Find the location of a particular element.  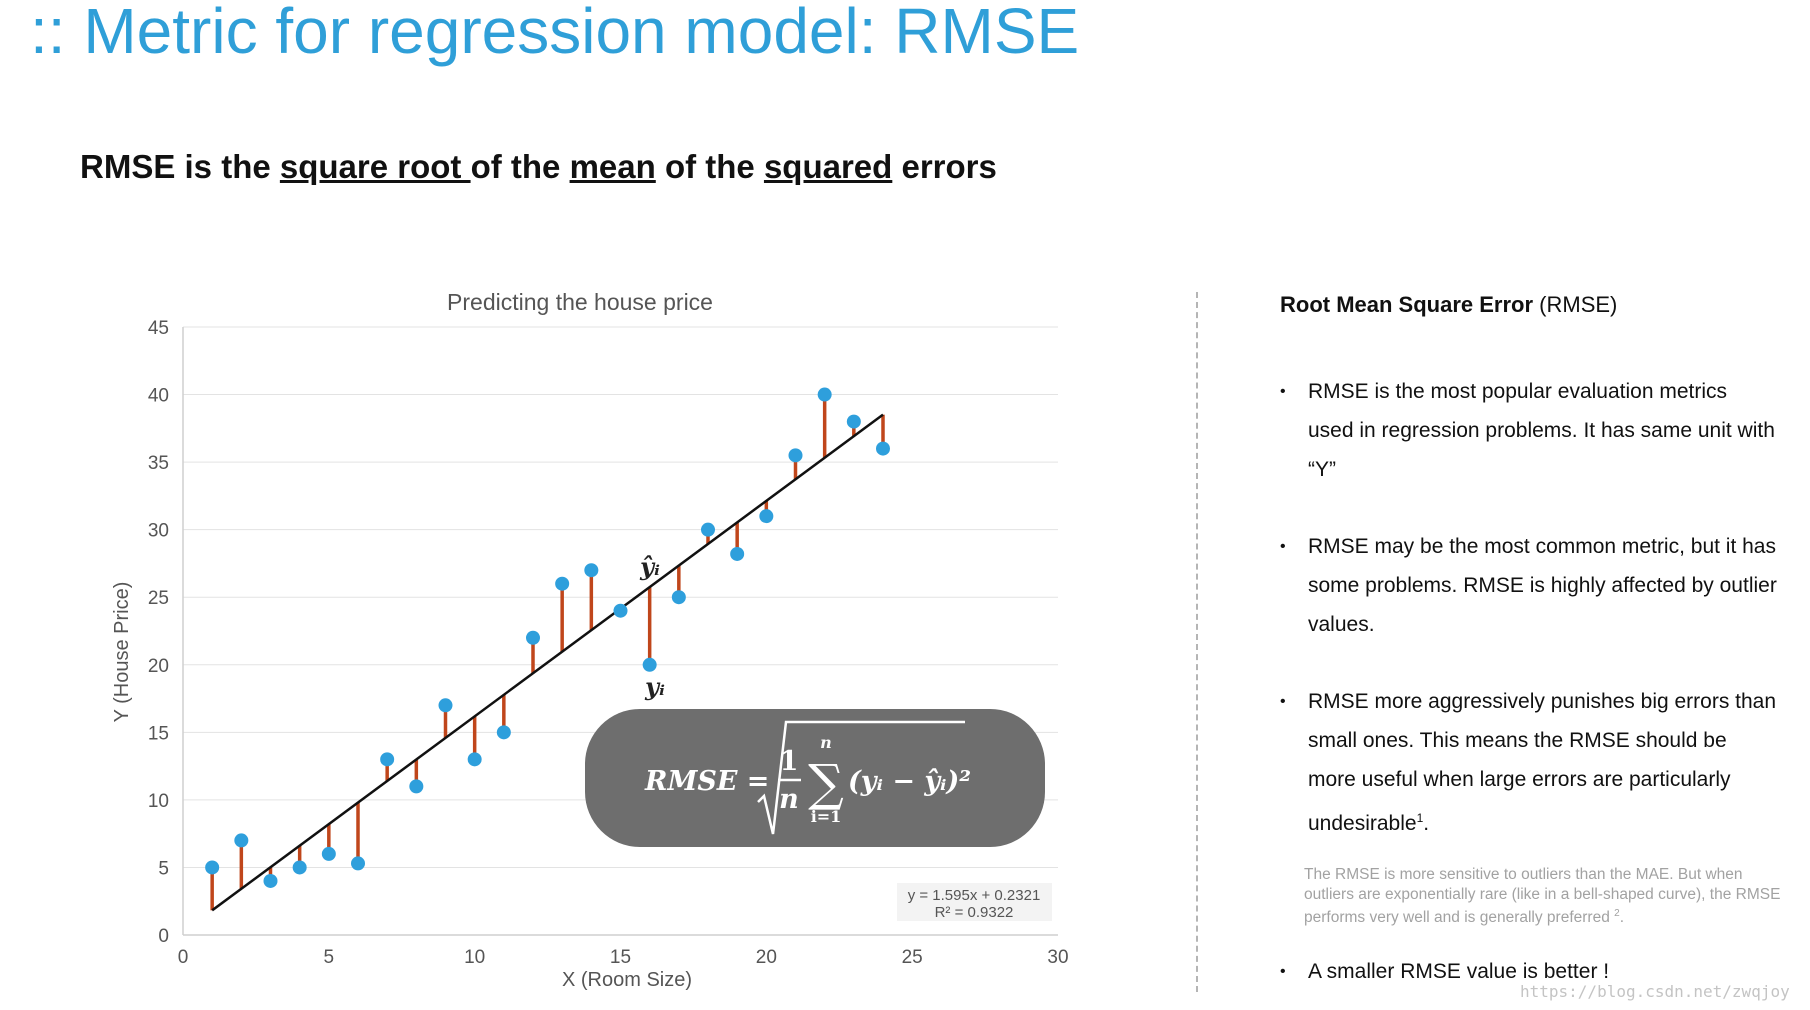

y-tick-label: 15 is located at coordinates (158, 733).